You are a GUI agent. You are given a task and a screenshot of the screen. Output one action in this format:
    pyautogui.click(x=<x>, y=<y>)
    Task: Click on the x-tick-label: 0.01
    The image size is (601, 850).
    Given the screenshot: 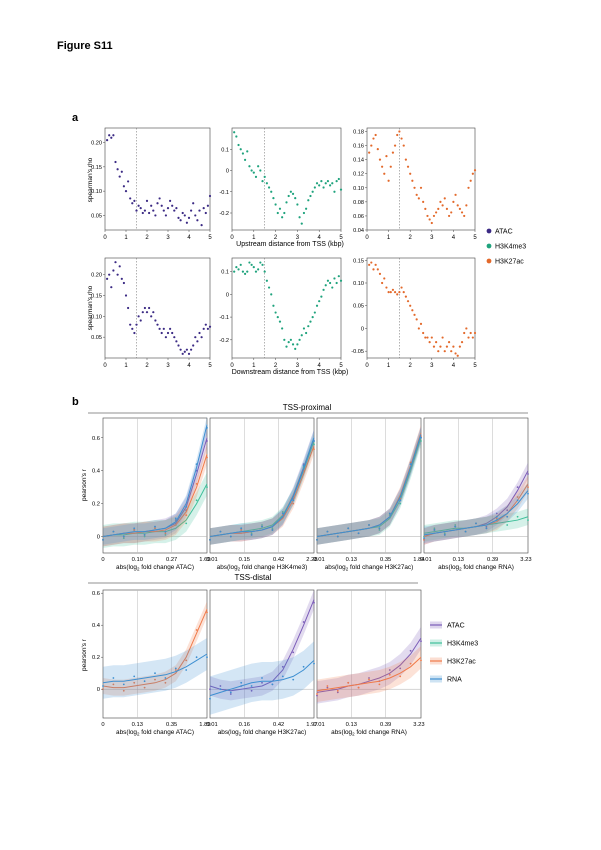 What is the action you would take?
    pyautogui.click(x=318, y=725)
    